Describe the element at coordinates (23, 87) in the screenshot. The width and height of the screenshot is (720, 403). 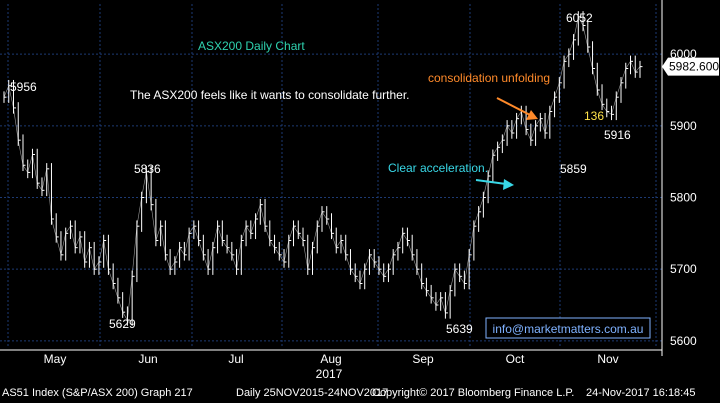
I see `point-label-5956: 5956` at that location.